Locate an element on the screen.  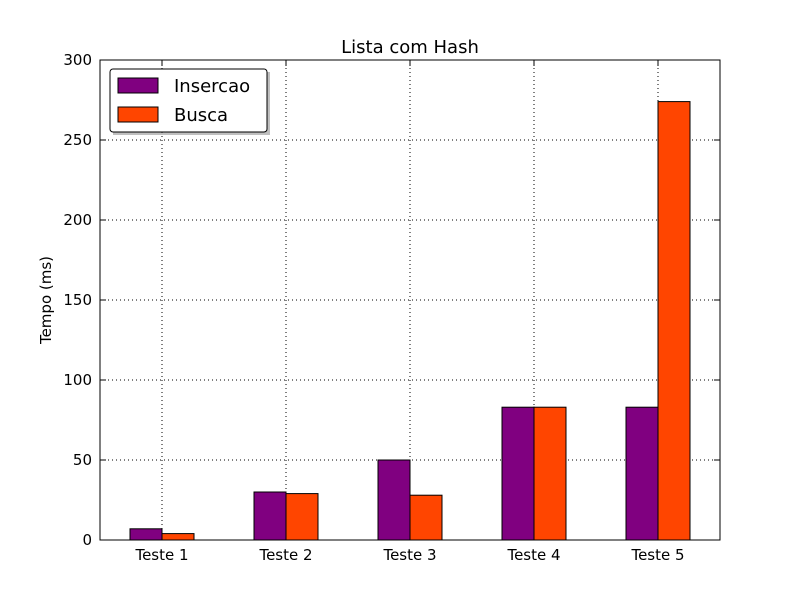
x-tick-label-teste-5: Teste 5 is located at coordinates (657, 555).